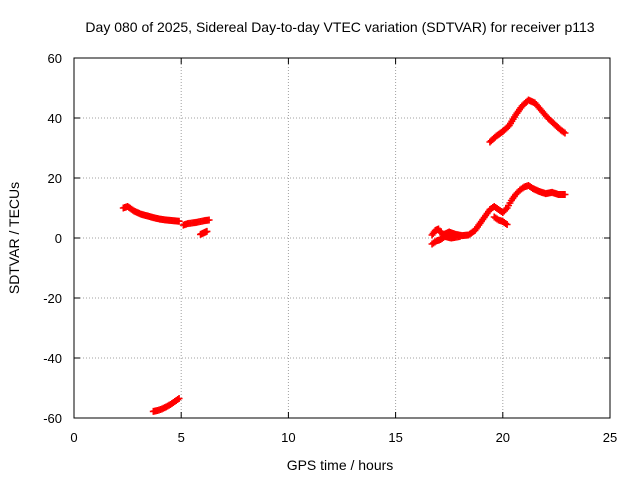  Describe the element at coordinates (446, 240) in the screenshot. I see `series-segment-f` at that location.